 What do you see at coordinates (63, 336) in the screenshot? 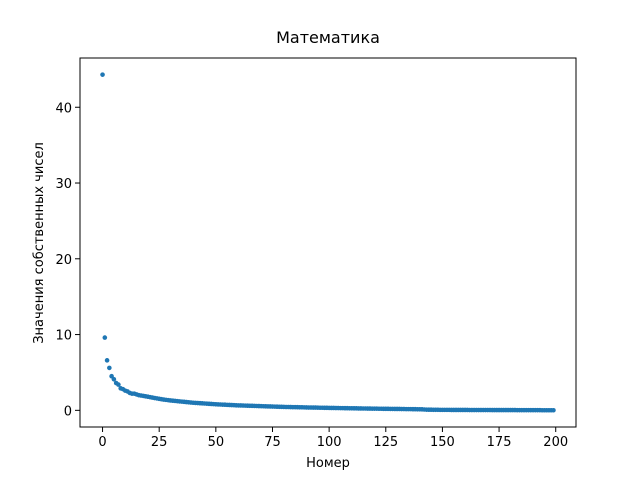
I see `y-tick-label: 10` at bounding box center [63, 336].